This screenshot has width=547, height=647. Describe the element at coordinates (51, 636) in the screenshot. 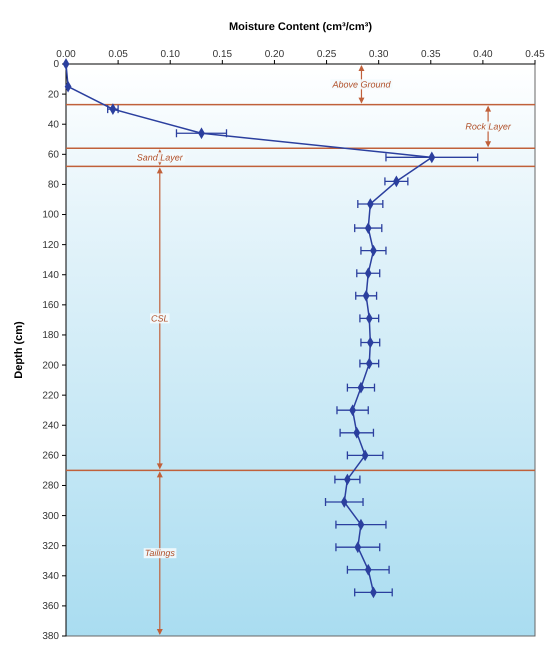

I see `y-tick-label: 380` at that location.